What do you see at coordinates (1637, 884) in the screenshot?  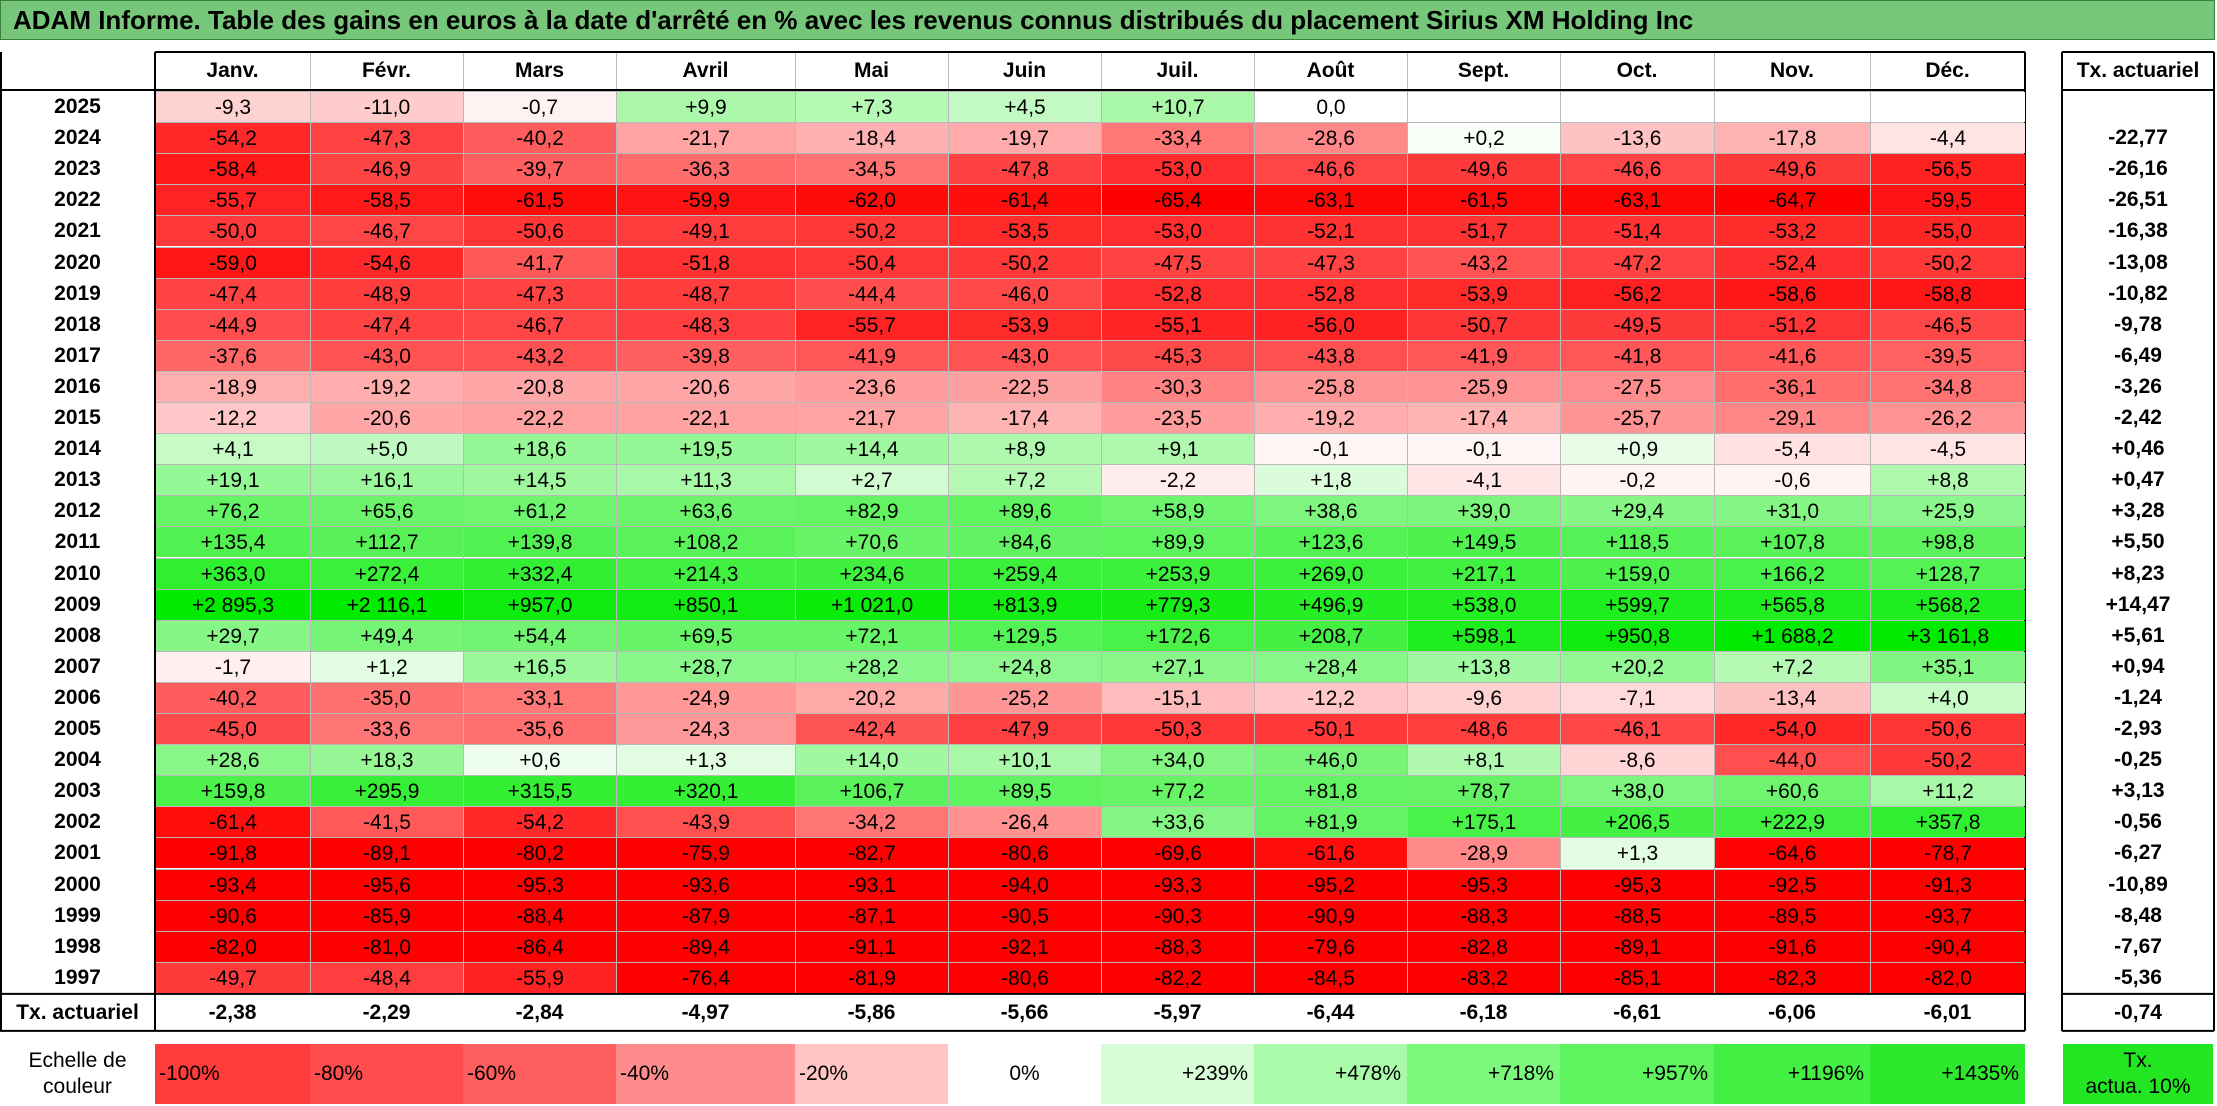 I see `heatmap-cell: -95,3` at bounding box center [1637, 884].